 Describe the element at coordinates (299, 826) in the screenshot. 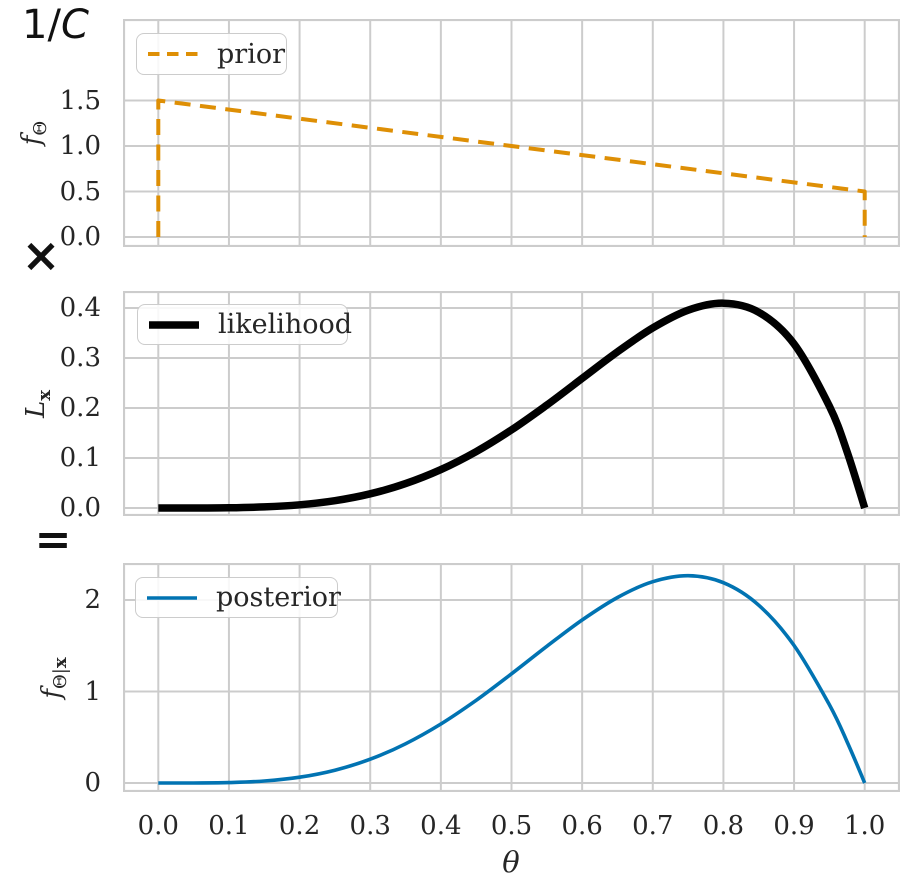

I see `x-tick-label: 0.2` at that location.